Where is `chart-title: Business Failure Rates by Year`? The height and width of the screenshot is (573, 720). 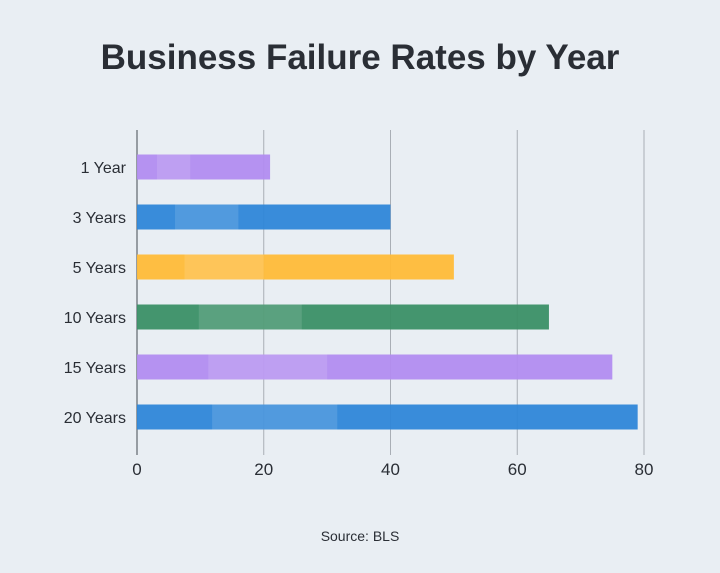 chart-title: Business Failure Rates by Year is located at coordinates (360, 57).